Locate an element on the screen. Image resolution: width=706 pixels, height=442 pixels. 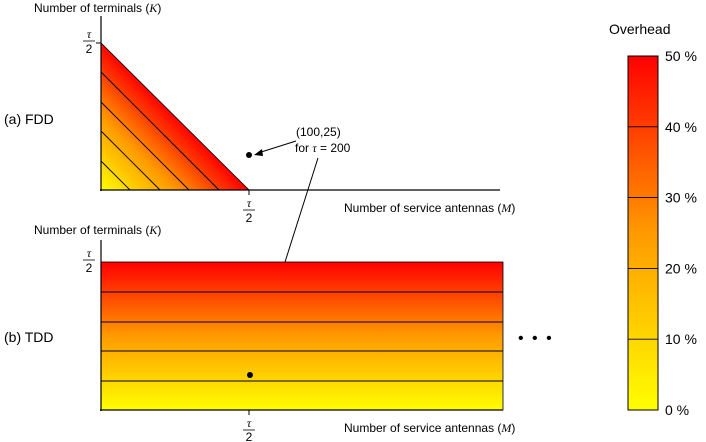
tdd-x-tick-label: τ 2 is located at coordinates (249, 429).